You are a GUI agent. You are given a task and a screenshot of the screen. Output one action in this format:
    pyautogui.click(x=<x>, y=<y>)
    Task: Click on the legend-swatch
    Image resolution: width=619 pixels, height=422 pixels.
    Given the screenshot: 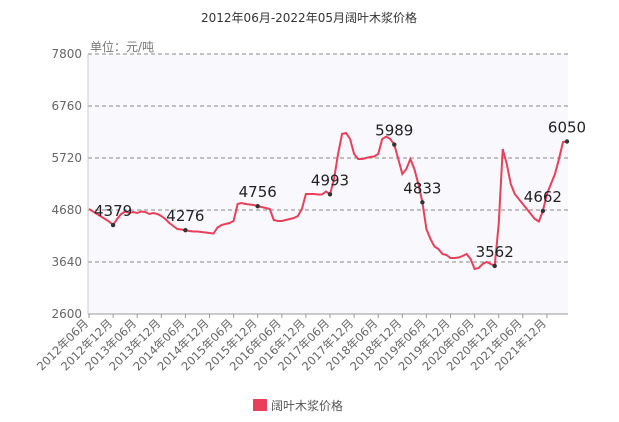 What is the action you would take?
    pyautogui.click(x=260, y=405)
    